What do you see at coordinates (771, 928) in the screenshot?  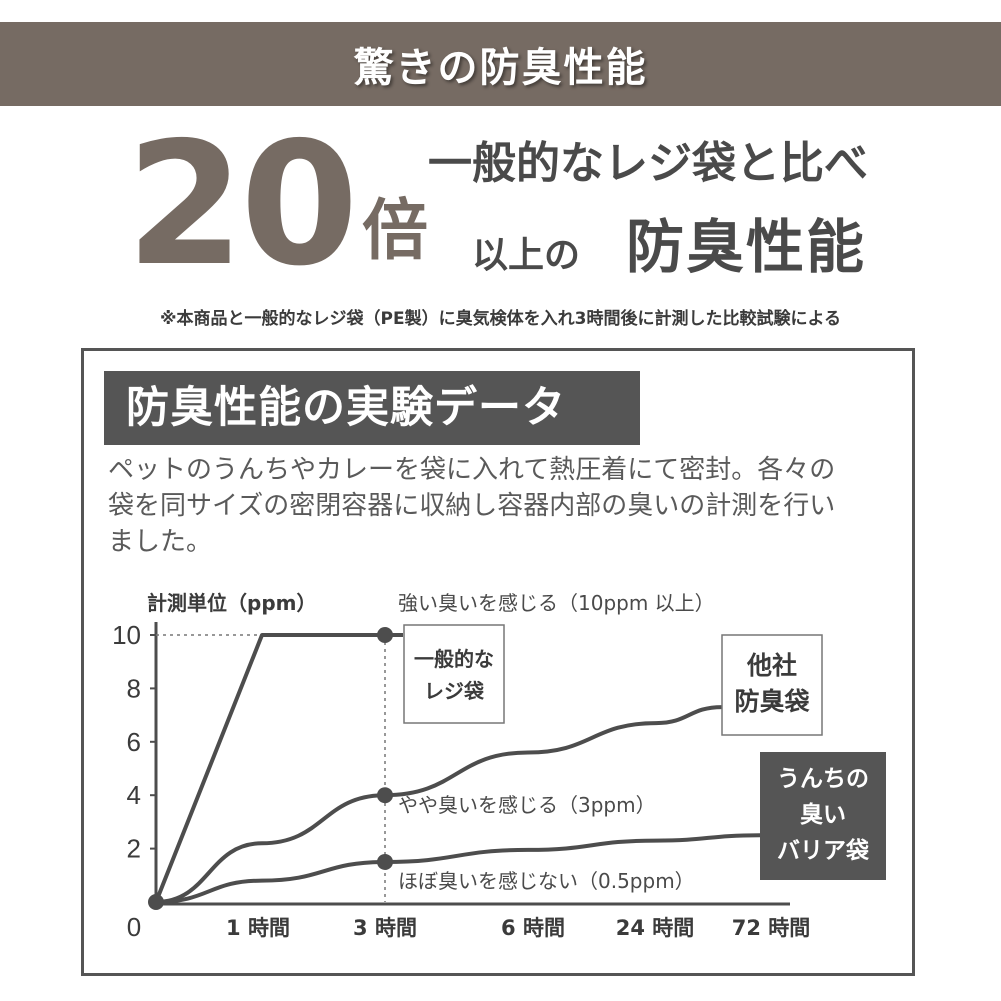 I see `x-tick-label: 72 時間` at bounding box center [771, 928].